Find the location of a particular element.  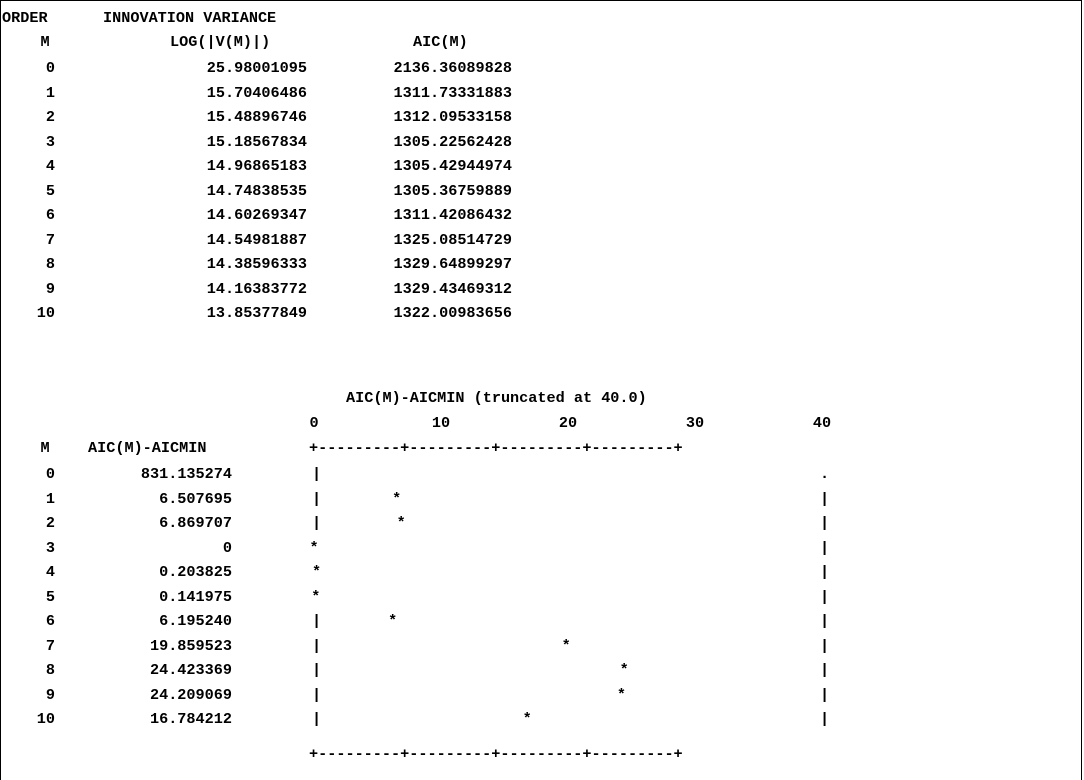

aic-cell: 1329.43469312 is located at coordinates (452, 288).